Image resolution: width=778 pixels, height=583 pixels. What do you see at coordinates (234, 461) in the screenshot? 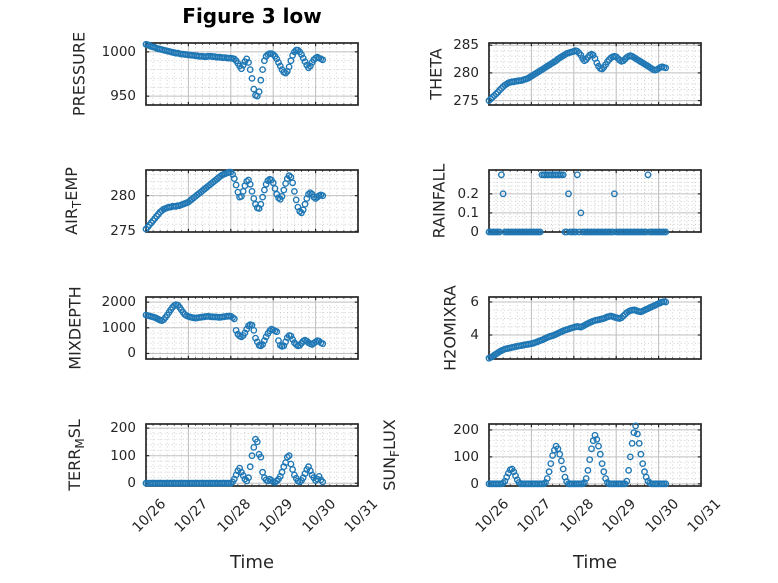
I see `scatter-series-terr-msl` at bounding box center [234, 461].